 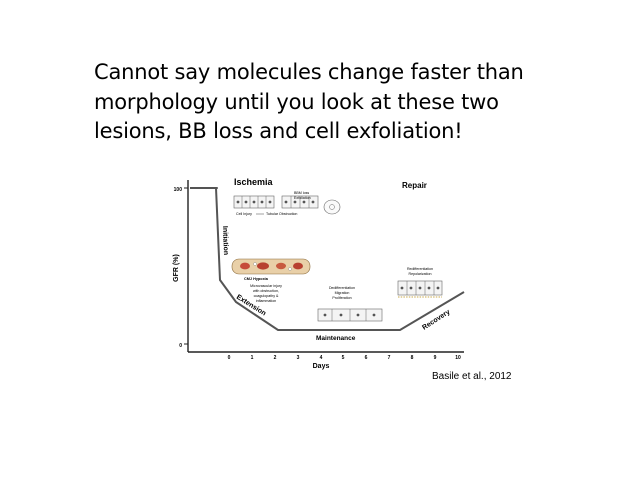 What do you see at coordinates (472, 376) in the screenshot?
I see `citation: Basile et al., 2012` at bounding box center [472, 376].